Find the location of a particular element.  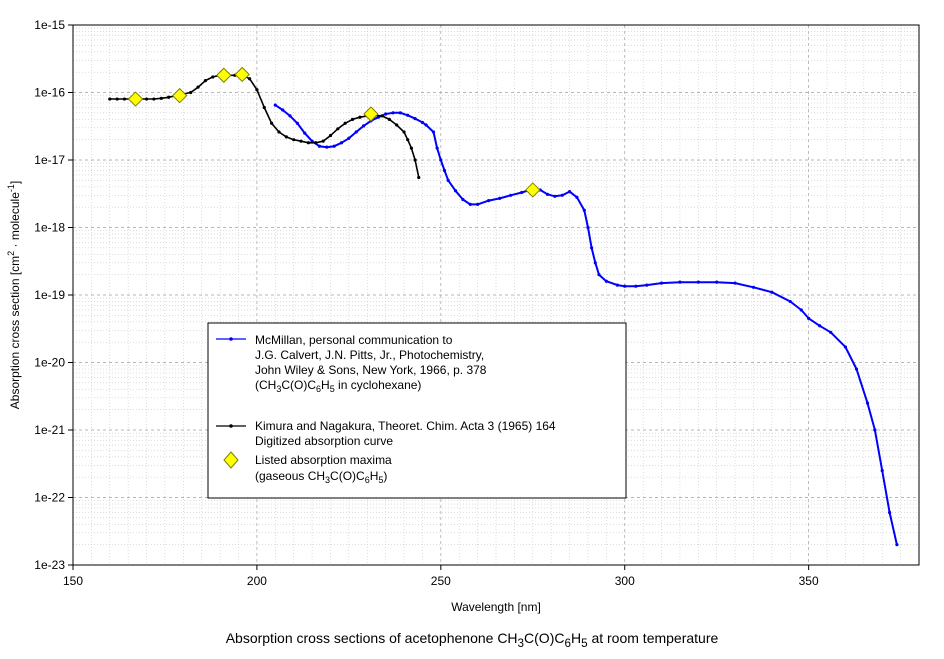

legend-mcmillan-line-4: (CH3C(O)C6H5 in cyclohexane) is located at coordinates (338, 386).